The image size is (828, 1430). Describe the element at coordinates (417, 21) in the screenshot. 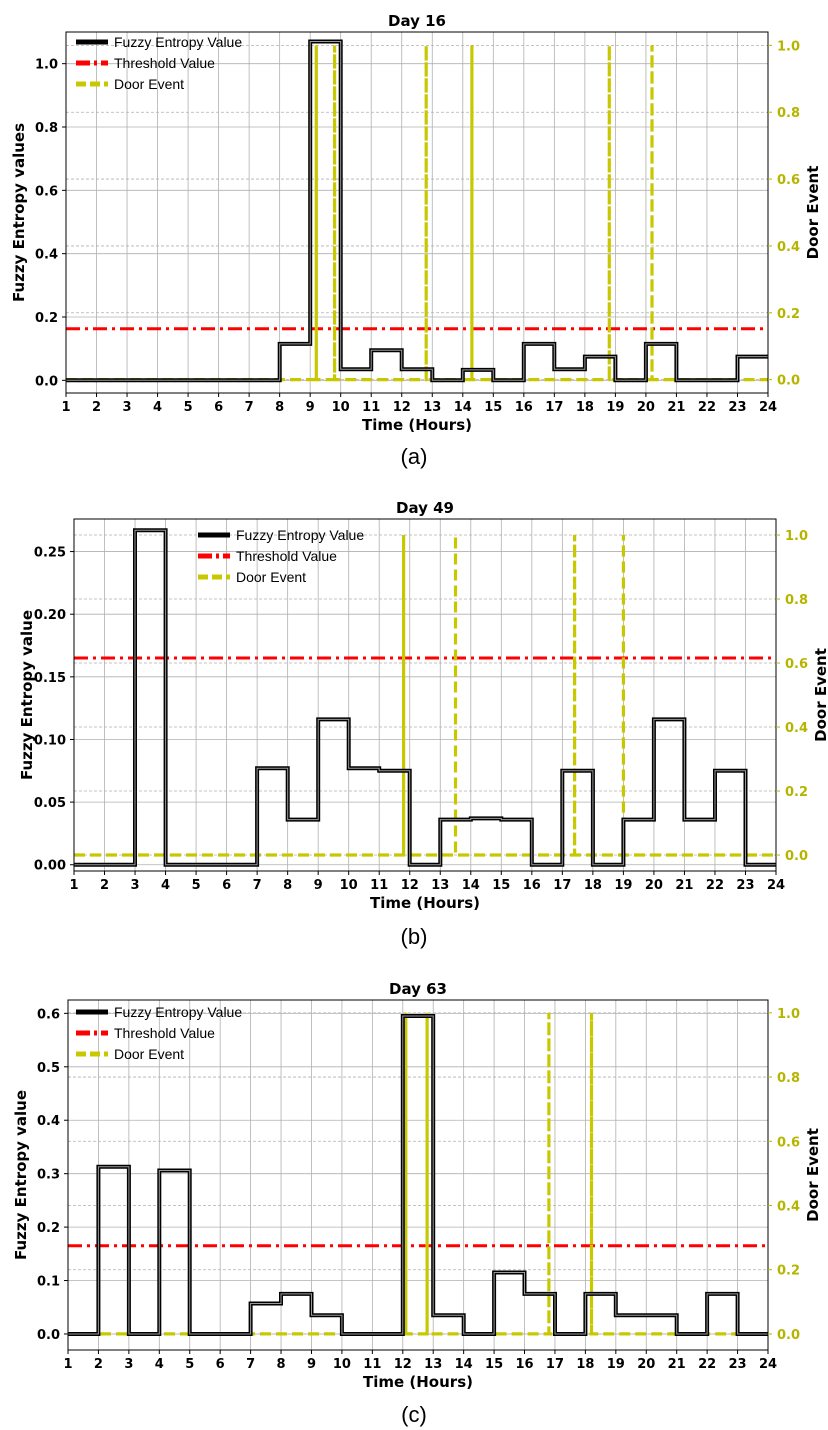

I see `chart-title: Day 16` at that location.